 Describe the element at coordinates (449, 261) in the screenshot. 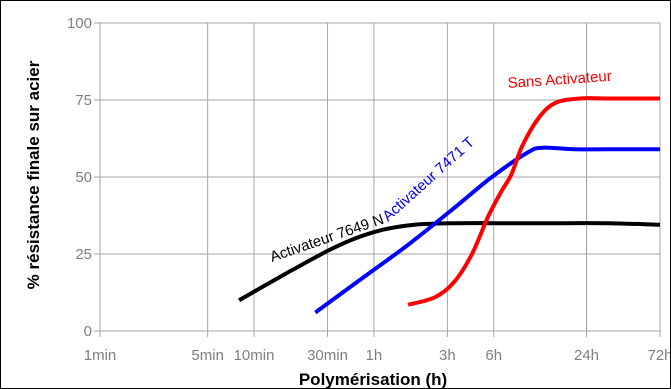

I see `series-line-activateur-7649n` at that location.